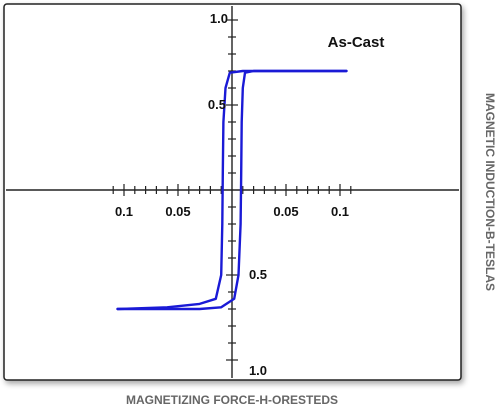 The image size is (501, 415). What do you see at coordinates (232, 400) in the screenshot?
I see `x-axis-title: MAGNETIZING FORCE-H-ORESTEDS` at bounding box center [232, 400].